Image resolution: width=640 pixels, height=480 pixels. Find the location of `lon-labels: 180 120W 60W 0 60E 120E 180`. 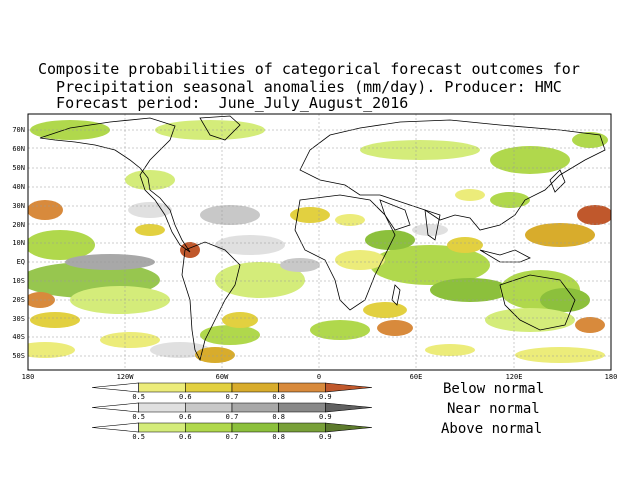

lon-labels: 180 120W 60W 0 60E 120E 180 is located at coordinates (320, 377).